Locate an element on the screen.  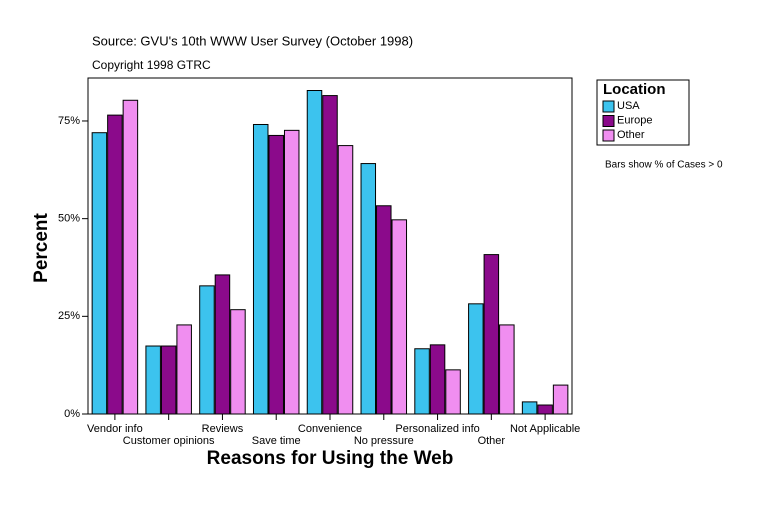
legend-label: USA is located at coordinates (628, 106).